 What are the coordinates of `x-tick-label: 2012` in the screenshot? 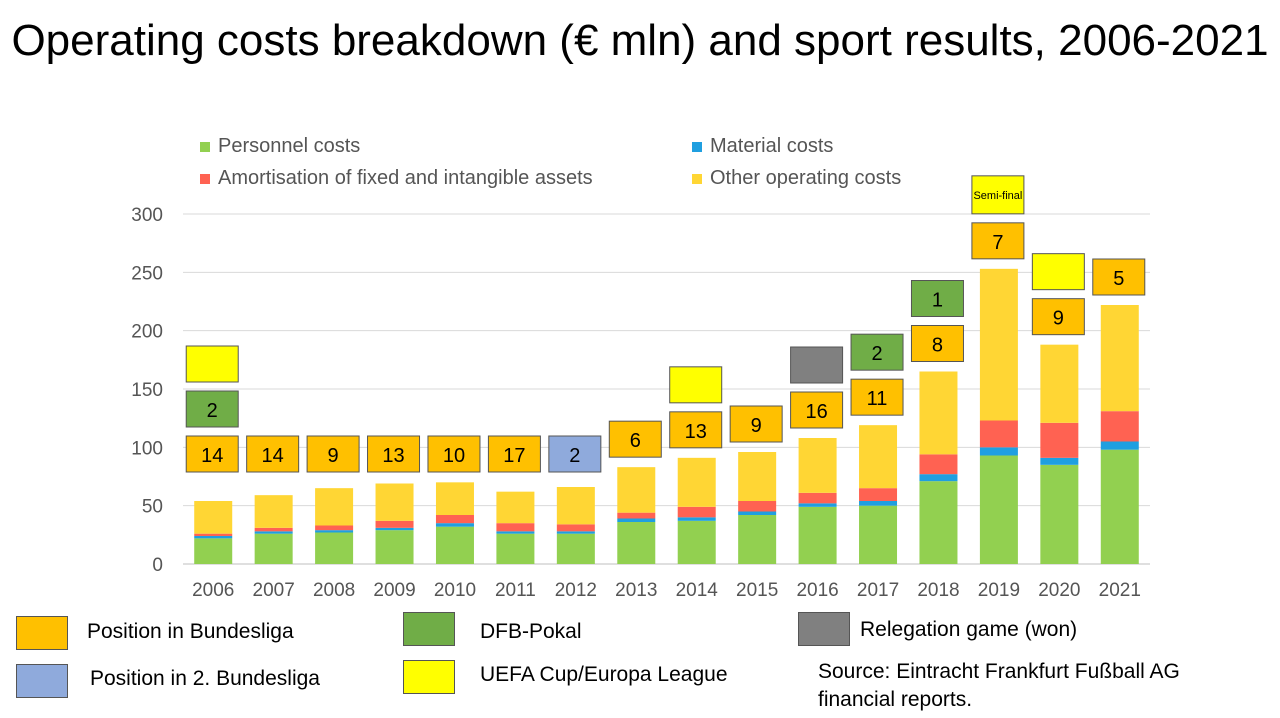 It's located at (576, 590).